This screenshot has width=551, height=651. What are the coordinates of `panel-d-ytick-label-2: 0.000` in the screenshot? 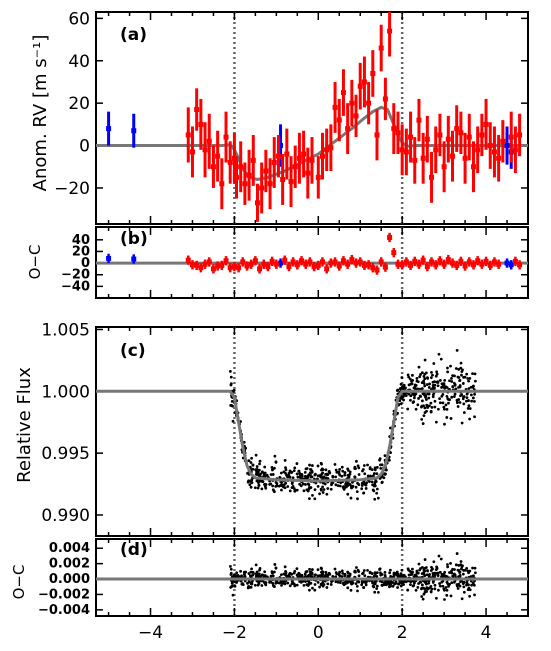 It's located at (69, 579).